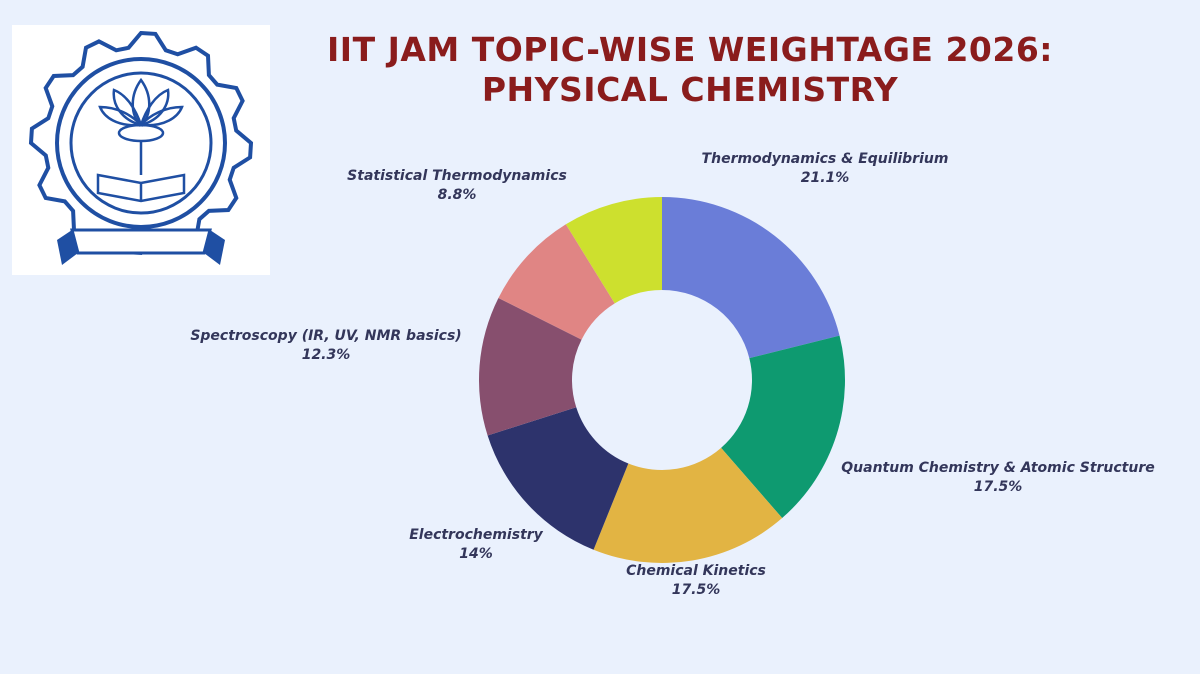 This screenshot has height=674, width=1200. I want to click on slice-label: Electrochemistry 14%, so click(476, 545).